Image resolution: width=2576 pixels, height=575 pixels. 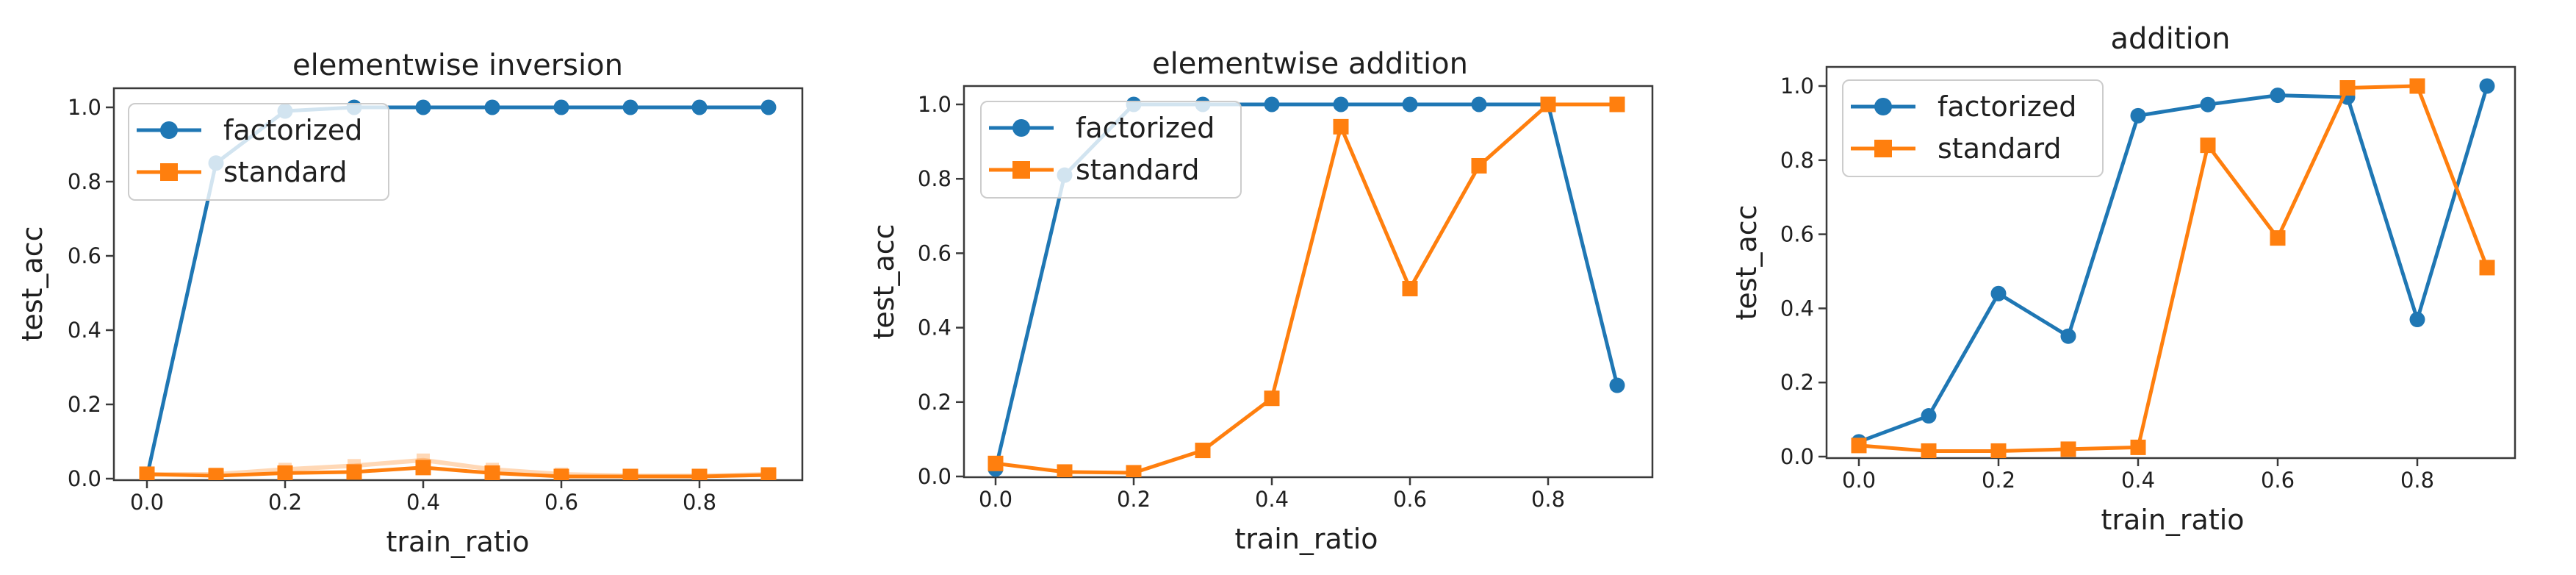 I want to click on series-line-standard, so click(x=458, y=472).